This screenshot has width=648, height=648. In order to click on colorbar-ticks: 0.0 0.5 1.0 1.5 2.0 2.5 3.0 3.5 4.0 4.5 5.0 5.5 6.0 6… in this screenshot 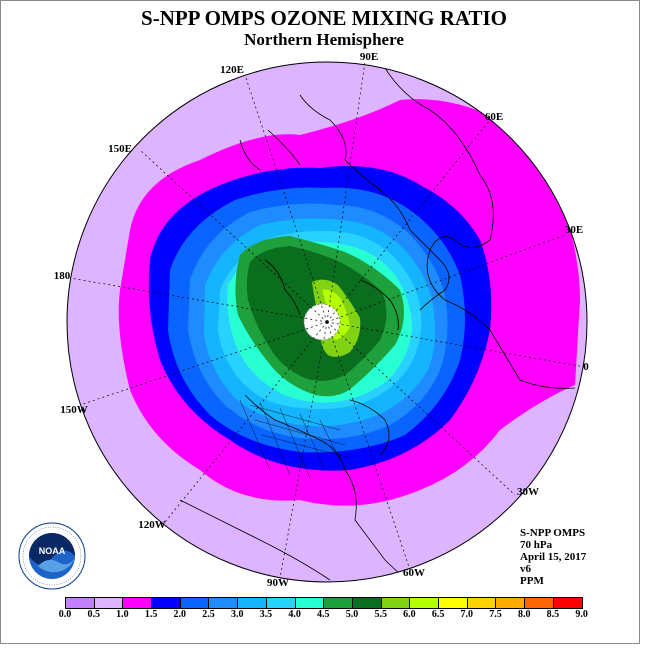, I will do `click(324, 617)`.